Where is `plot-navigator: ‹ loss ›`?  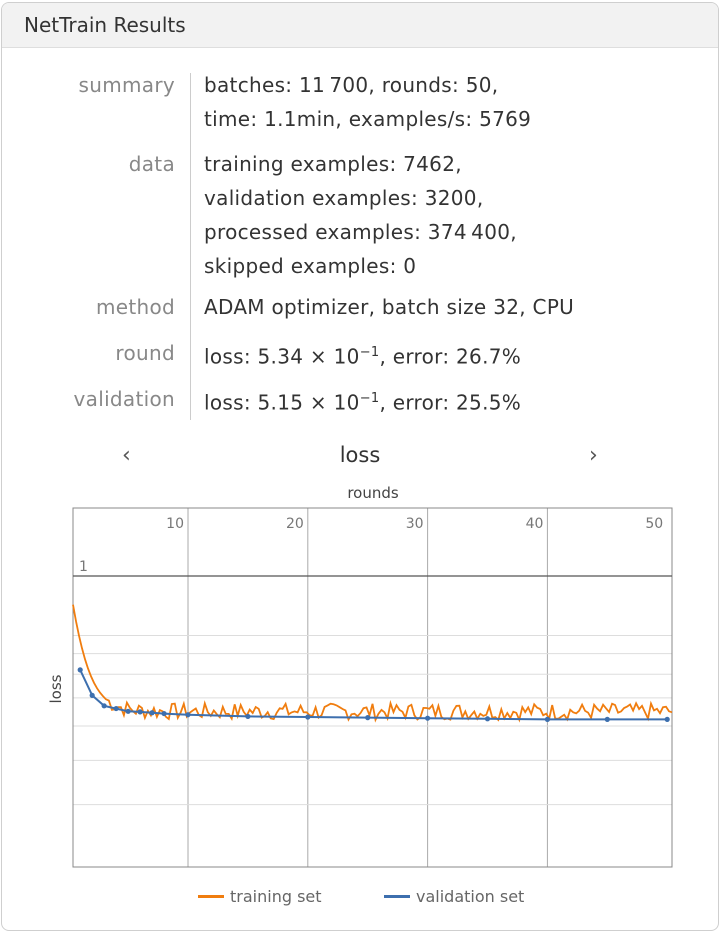
plot-navigator: ‹ loss › is located at coordinates (360, 457).